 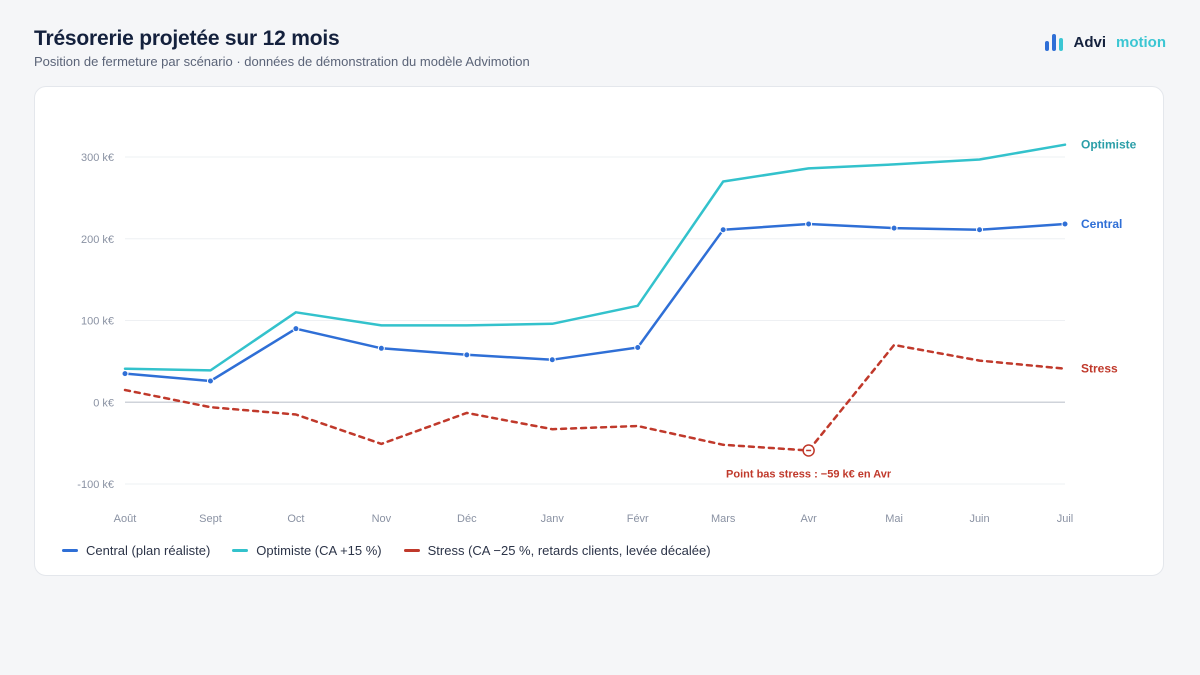 What do you see at coordinates (103, 403) in the screenshot?
I see `y-tick-label: 0 k€` at bounding box center [103, 403].